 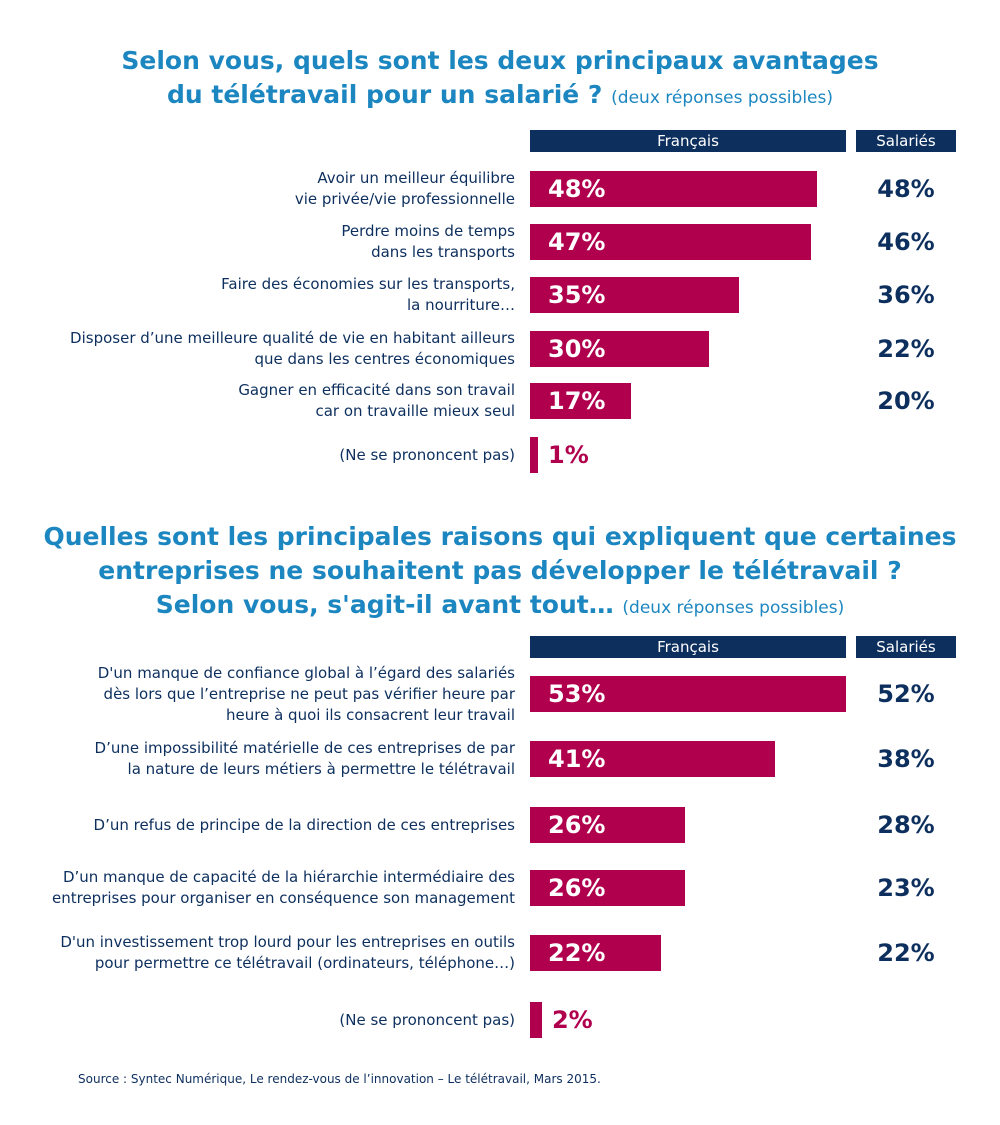 What do you see at coordinates (577, 759) in the screenshot?
I see `chart2-bar-value-label: 41%` at bounding box center [577, 759].